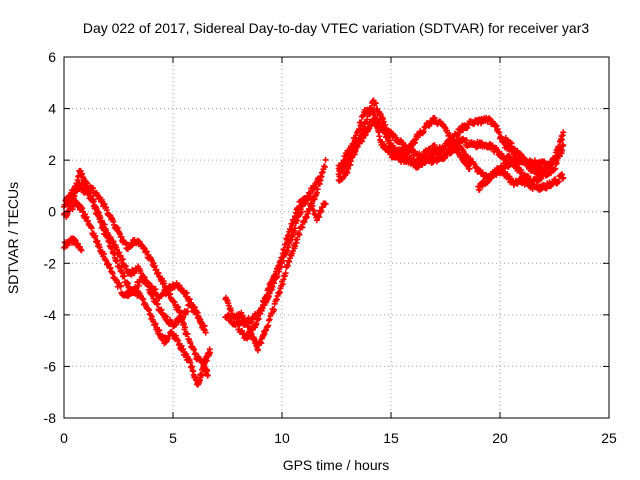 The image size is (640, 480). Describe the element at coordinates (13, 238) in the screenshot. I see `y-axis-title: SDTVAR / TECUs` at that location.